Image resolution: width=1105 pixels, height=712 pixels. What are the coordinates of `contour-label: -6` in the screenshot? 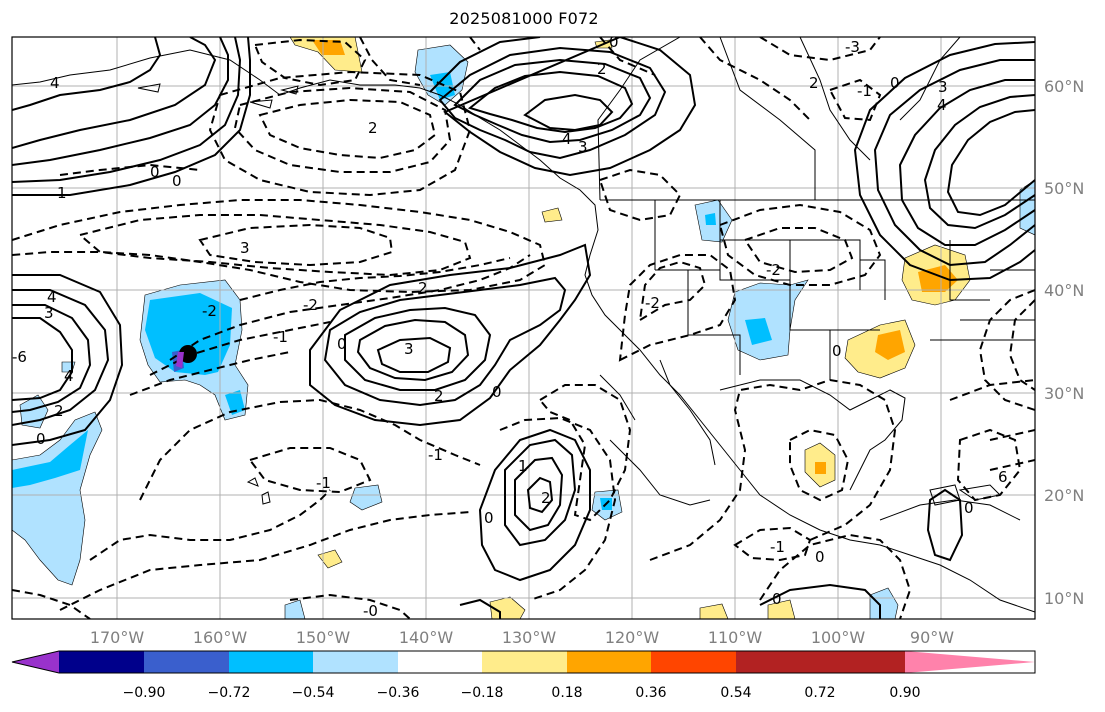 It's located at (19, 357).